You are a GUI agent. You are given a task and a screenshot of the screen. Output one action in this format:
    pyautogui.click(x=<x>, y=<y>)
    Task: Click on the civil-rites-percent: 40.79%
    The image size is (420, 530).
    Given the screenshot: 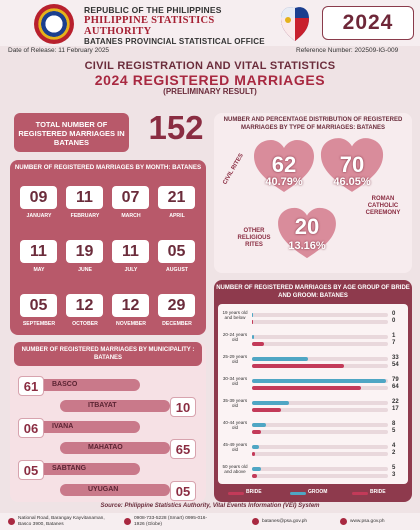 What is the action you would take?
    pyautogui.click(x=284, y=182)
    